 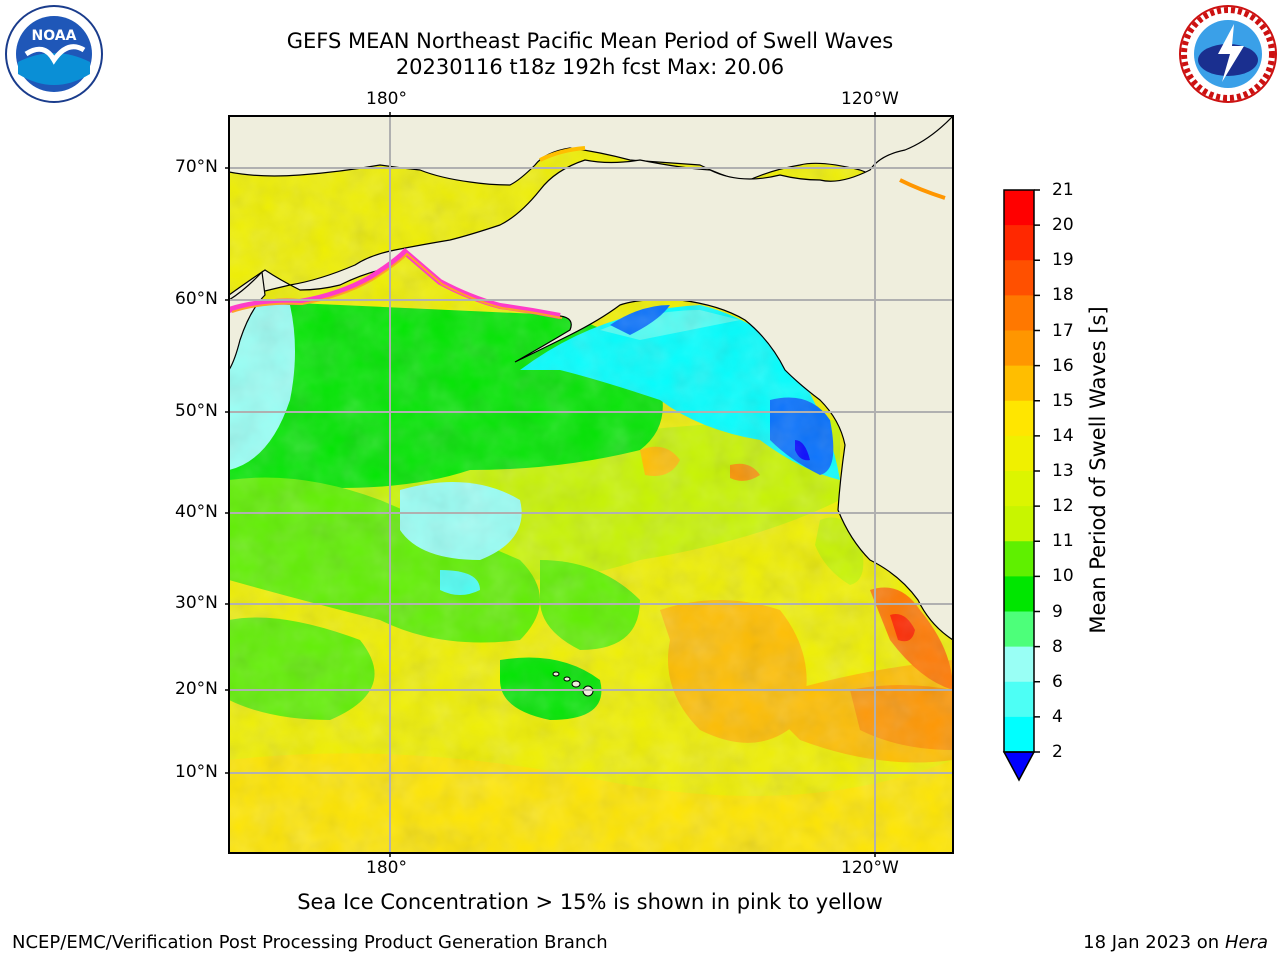 I want to click on colorbar-tick-label: 13, so click(x=1063, y=471).